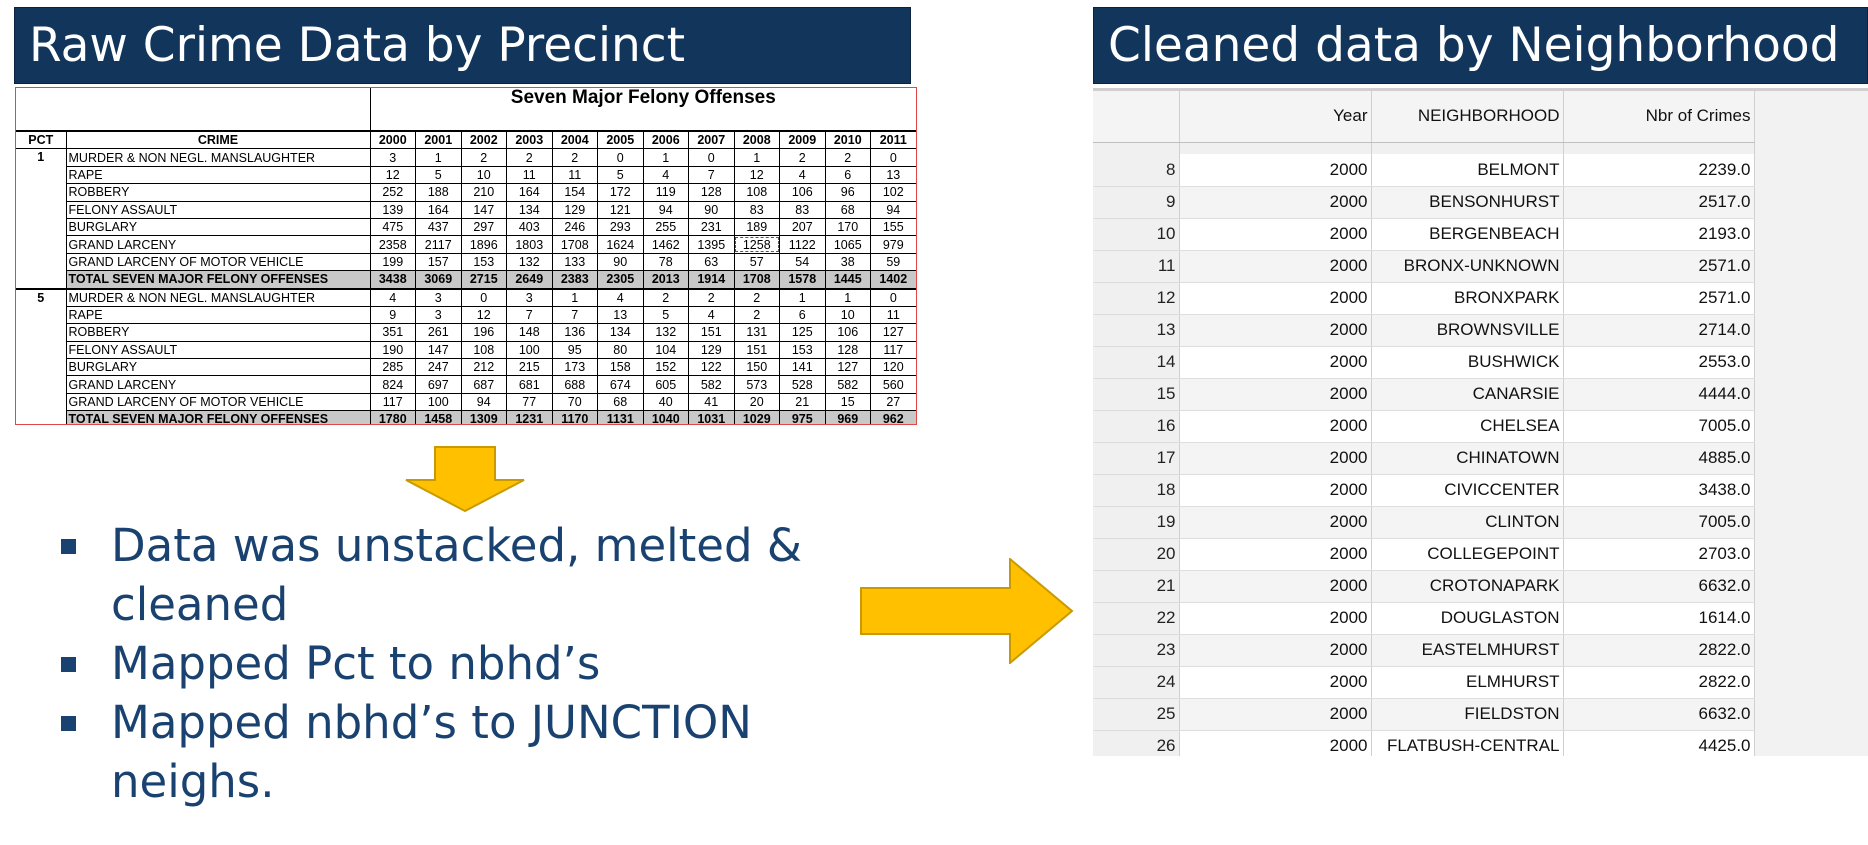  What do you see at coordinates (893, 315) in the screenshot?
I see `crime-count-cell: 11` at bounding box center [893, 315].